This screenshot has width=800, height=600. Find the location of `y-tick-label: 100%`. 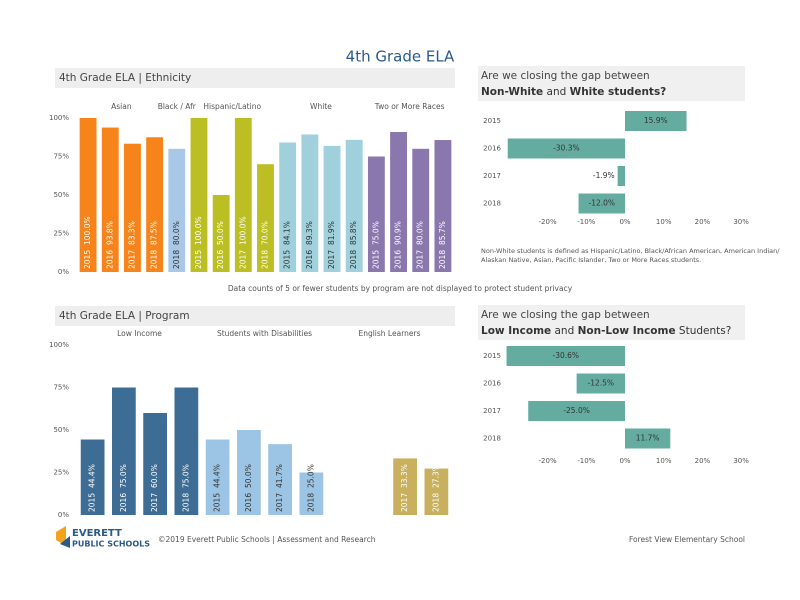

y-tick-label: 100% is located at coordinates (59, 345).